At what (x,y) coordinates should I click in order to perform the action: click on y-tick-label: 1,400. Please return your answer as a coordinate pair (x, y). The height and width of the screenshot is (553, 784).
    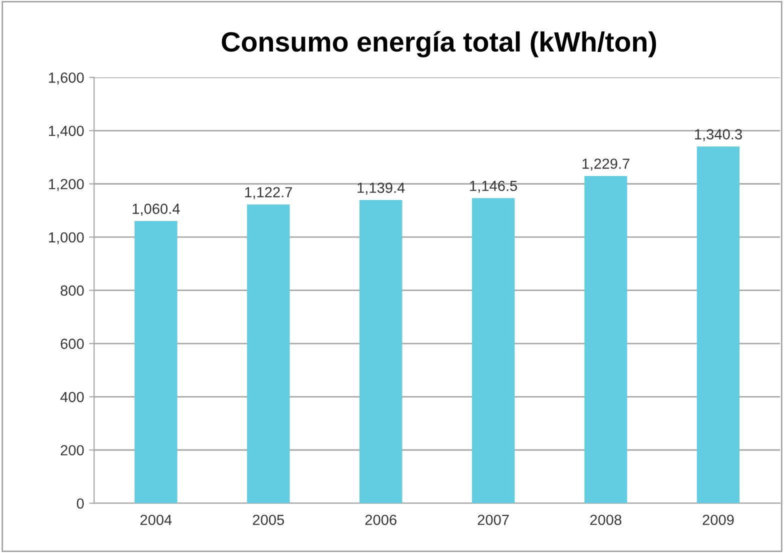
    Looking at the image, I should click on (66, 132).